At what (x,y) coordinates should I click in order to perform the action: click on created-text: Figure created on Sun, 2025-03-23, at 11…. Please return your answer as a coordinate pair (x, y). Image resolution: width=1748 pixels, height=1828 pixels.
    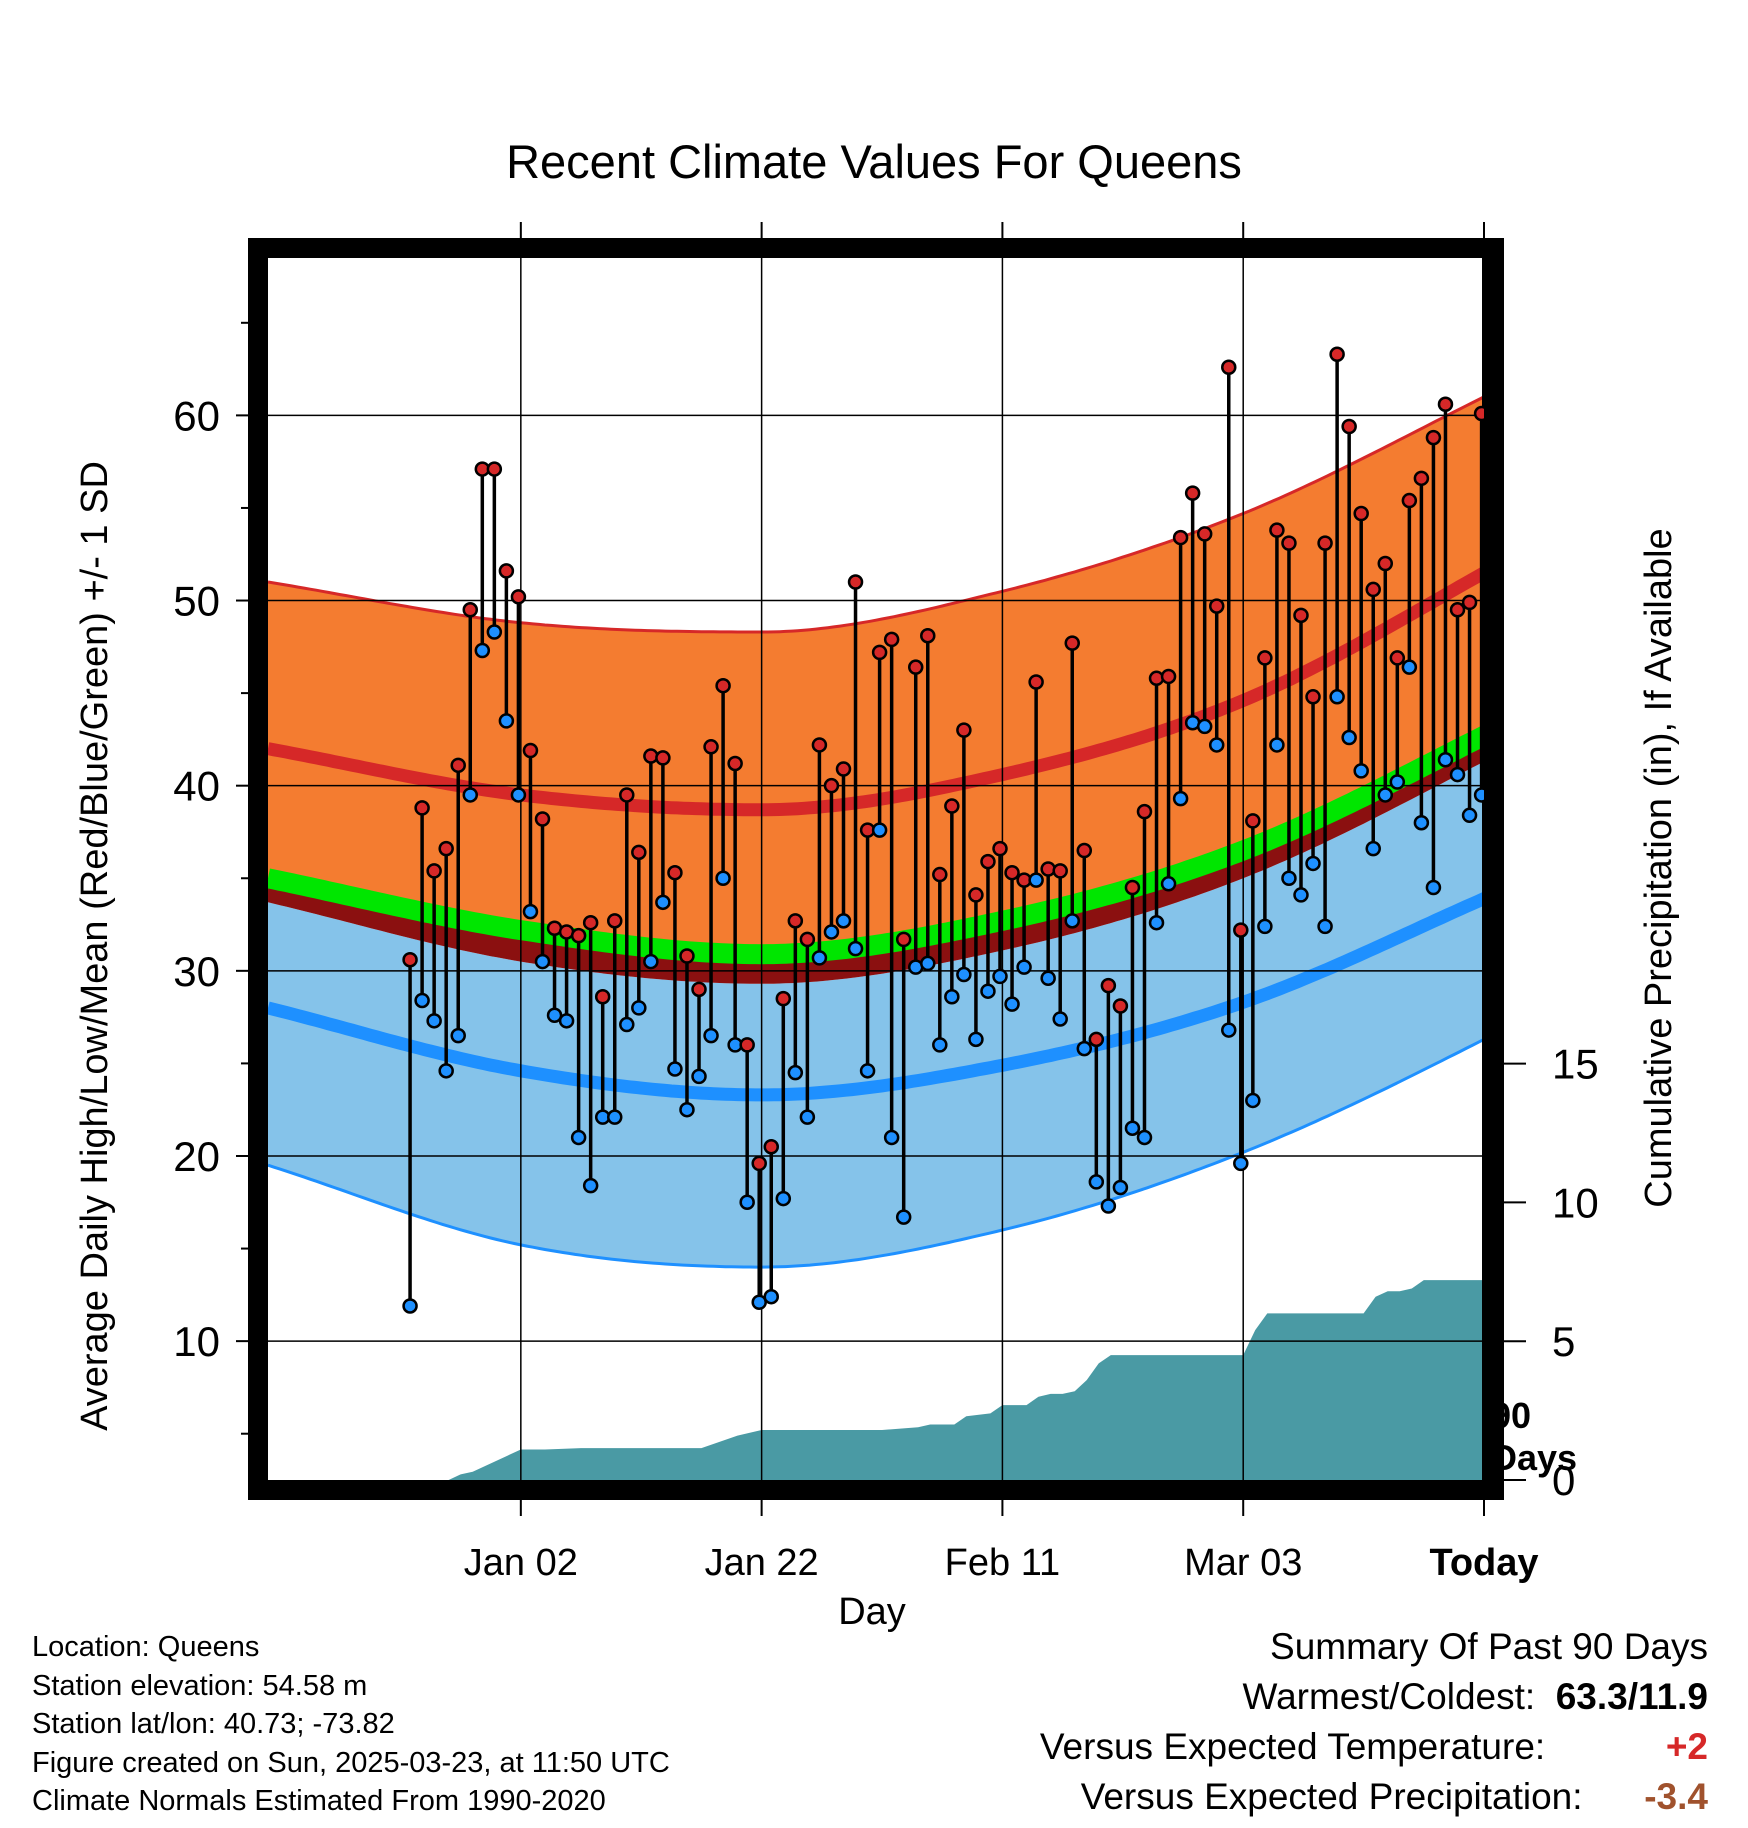
    Looking at the image, I should click on (351, 1762).